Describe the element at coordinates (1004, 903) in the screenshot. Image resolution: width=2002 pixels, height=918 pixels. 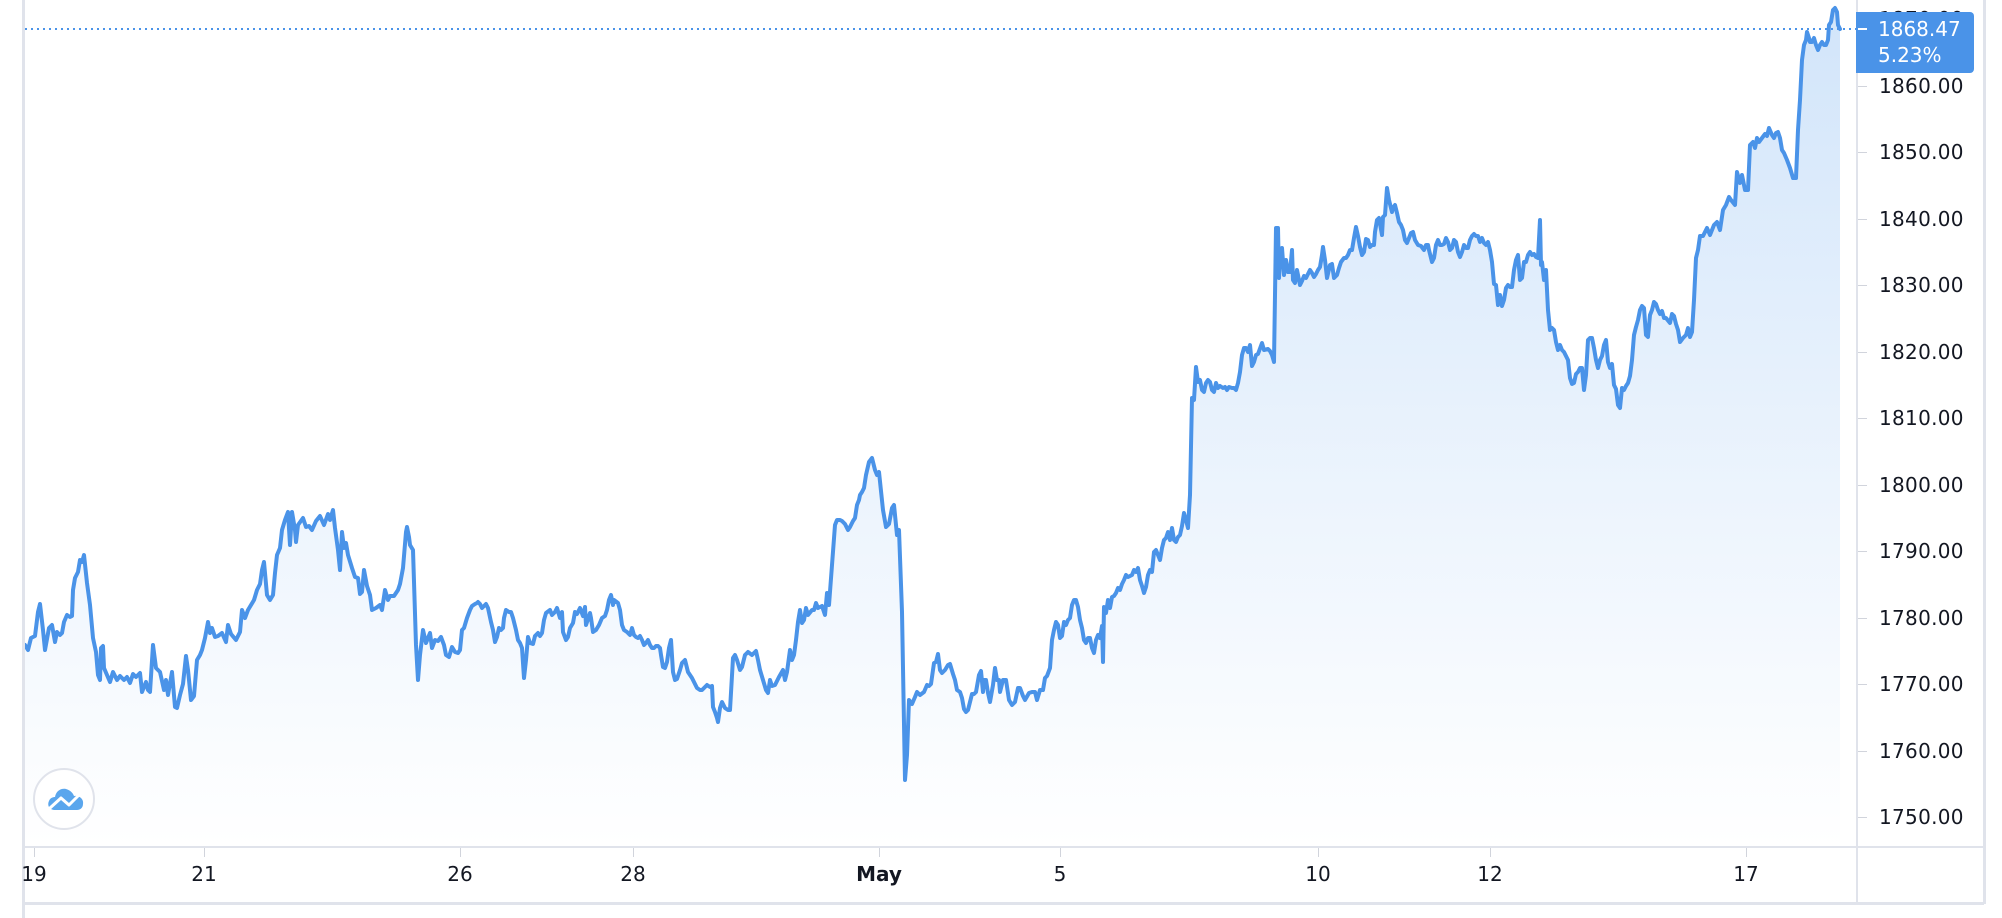
I see `time-axis-bottom-border` at that location.